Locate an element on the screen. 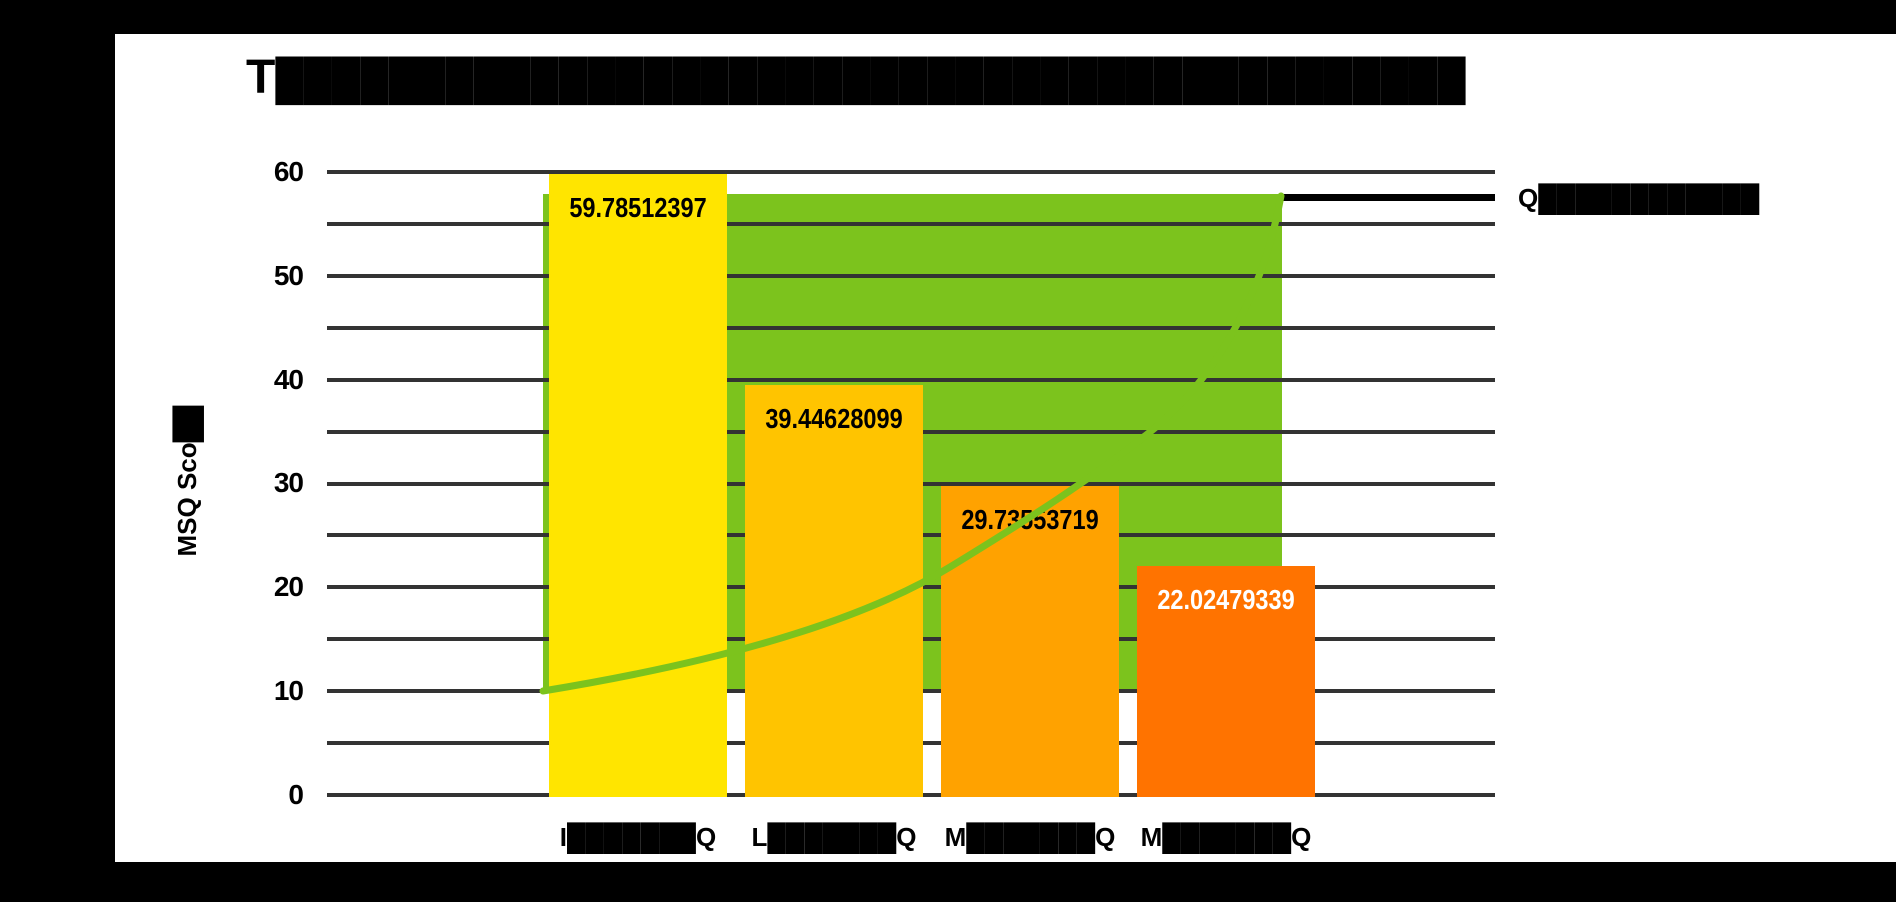 This screenshot has width=1896, height=902. bar-value-label-1: 59.78512397 is located at coordinates (638, 207).